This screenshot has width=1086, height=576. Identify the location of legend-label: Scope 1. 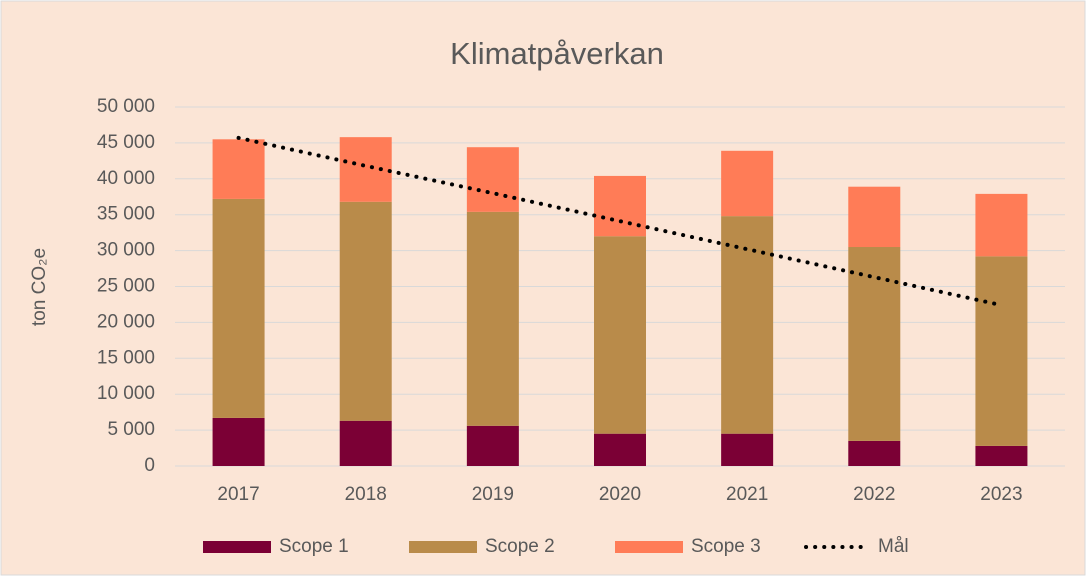
(314, 546).